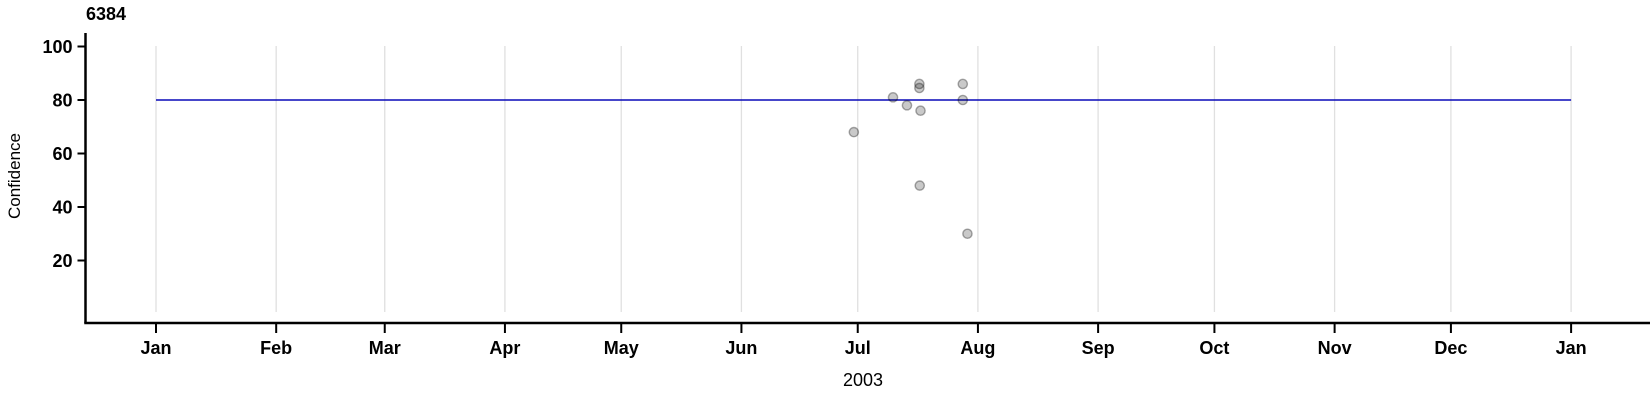  Describe the element at coordinates (62, 101) in the screenshot. I see `y-tick-label: 80` at that location.